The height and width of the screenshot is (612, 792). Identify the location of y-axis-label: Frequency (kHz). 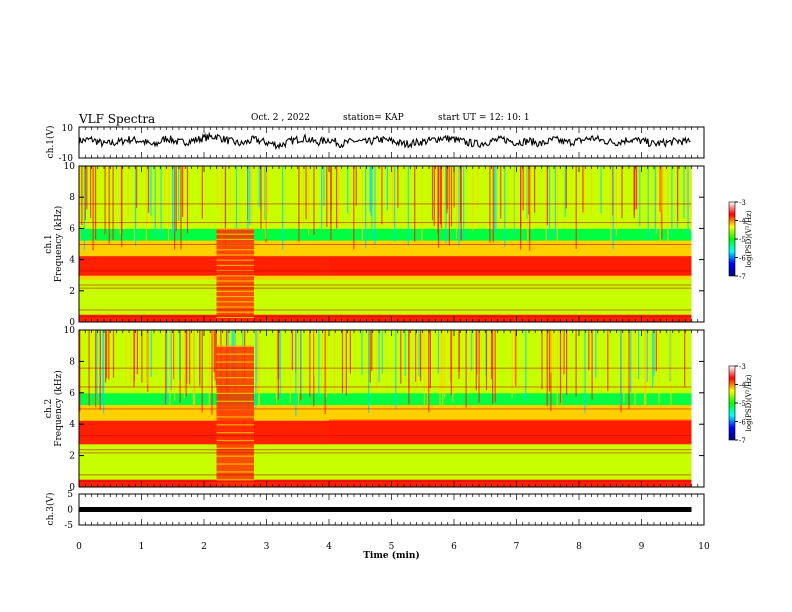
(58, 408).